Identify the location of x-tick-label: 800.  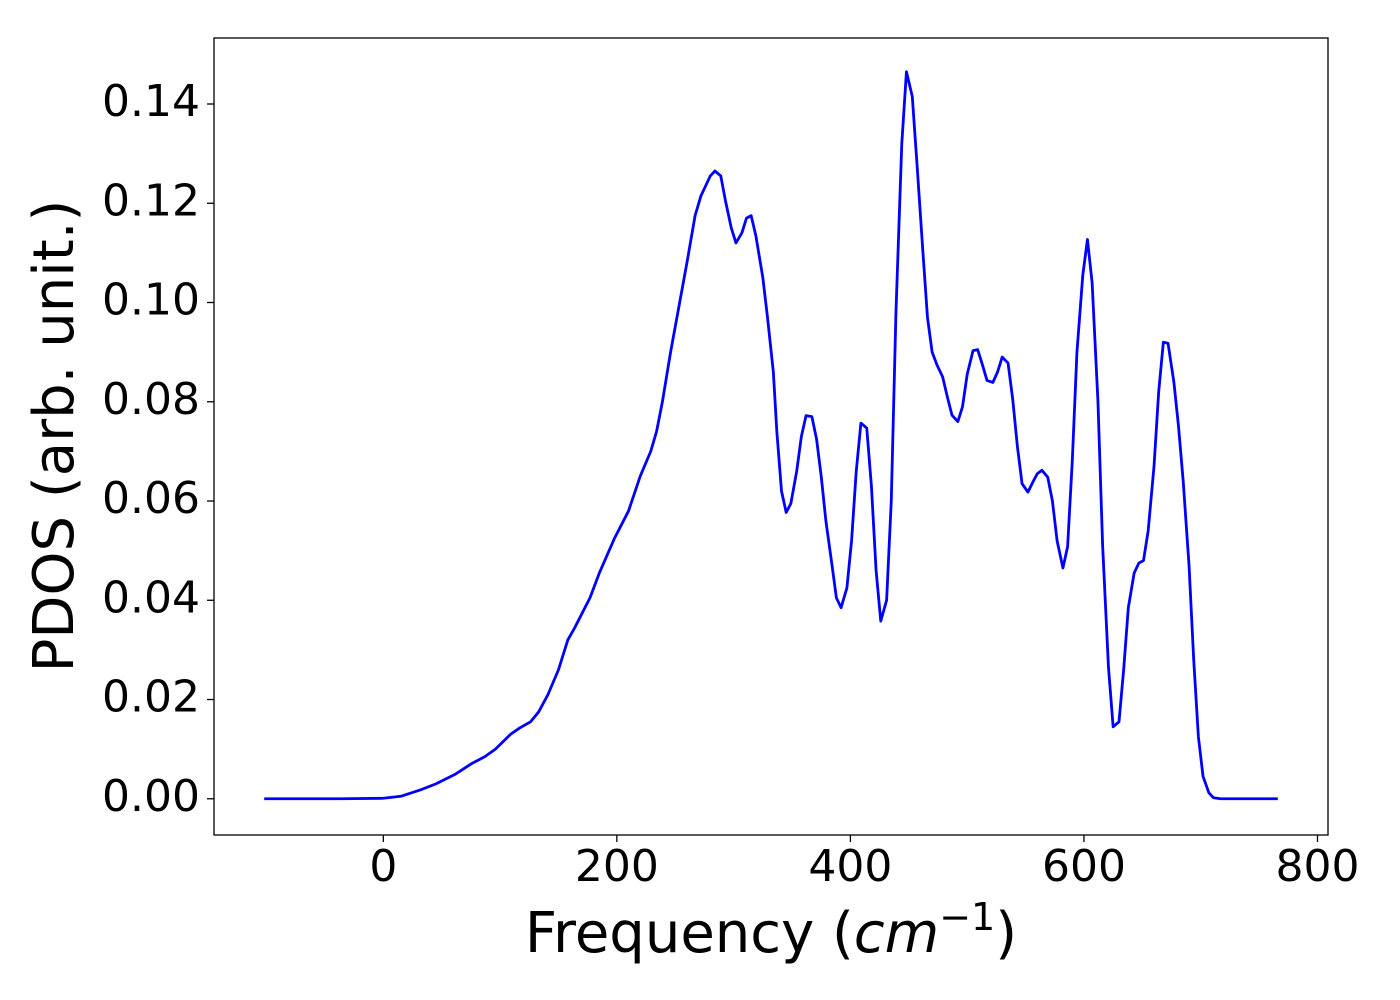
(1317, 866).